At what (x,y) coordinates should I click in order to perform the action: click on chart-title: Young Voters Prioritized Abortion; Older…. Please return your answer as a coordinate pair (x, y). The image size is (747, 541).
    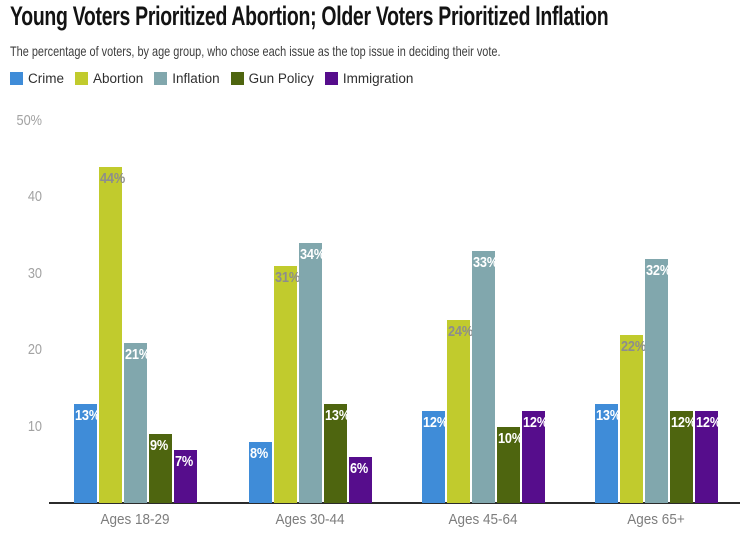
    Looking at the image, I should click on (309, 16).